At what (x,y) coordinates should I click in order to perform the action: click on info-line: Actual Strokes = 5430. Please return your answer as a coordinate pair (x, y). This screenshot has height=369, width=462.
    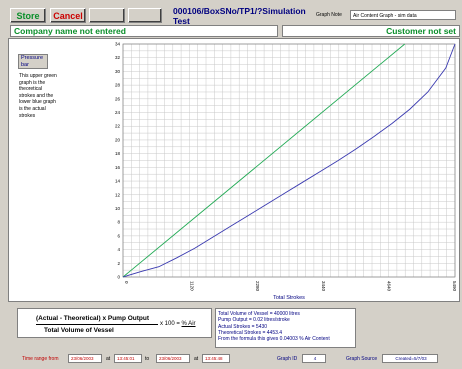
    Looking at the image, I should click on (243, 326).